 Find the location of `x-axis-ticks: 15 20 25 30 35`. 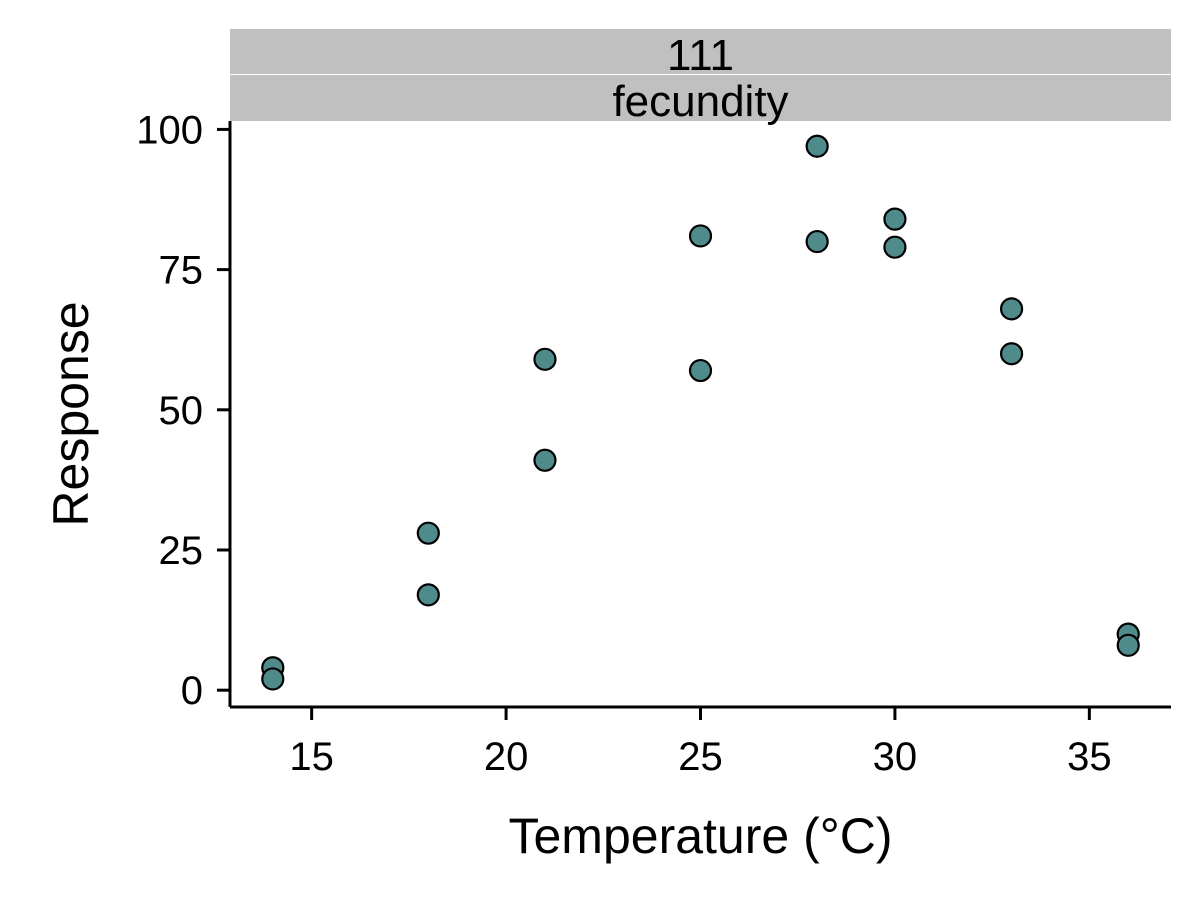

x-axis-ticks: 15 20 25 30 35 is located at coordinates (700, 743).